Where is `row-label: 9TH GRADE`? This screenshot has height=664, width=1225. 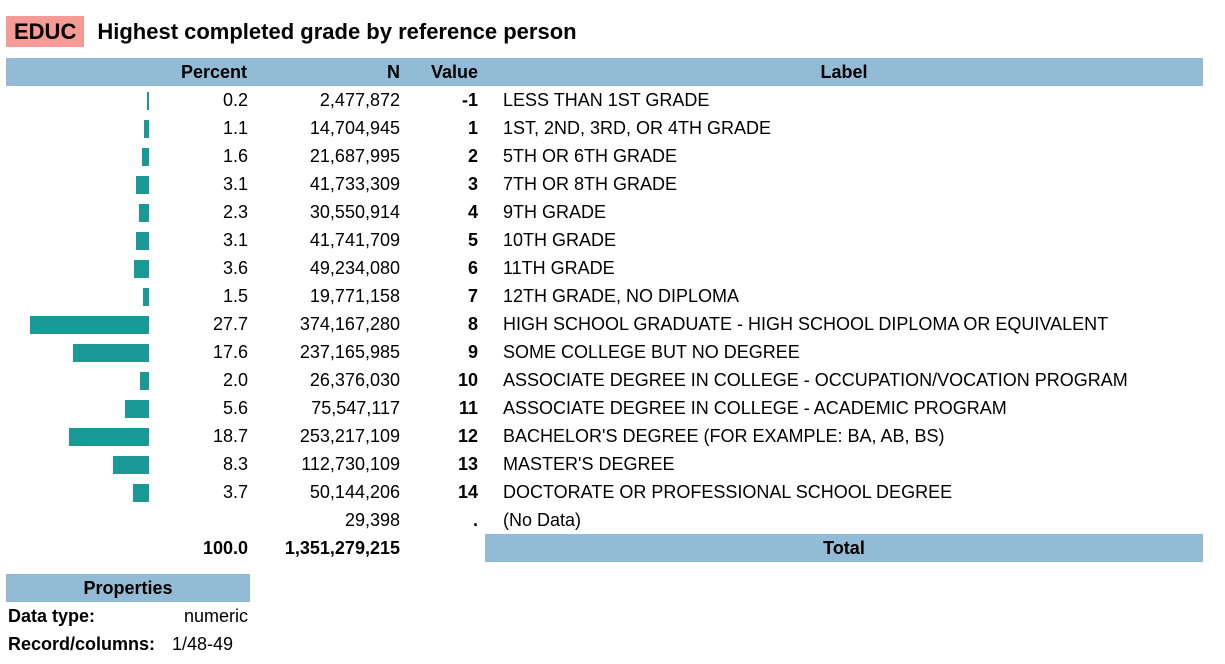 row-label: 9TH GRADE is located at coordinates (555, 212).